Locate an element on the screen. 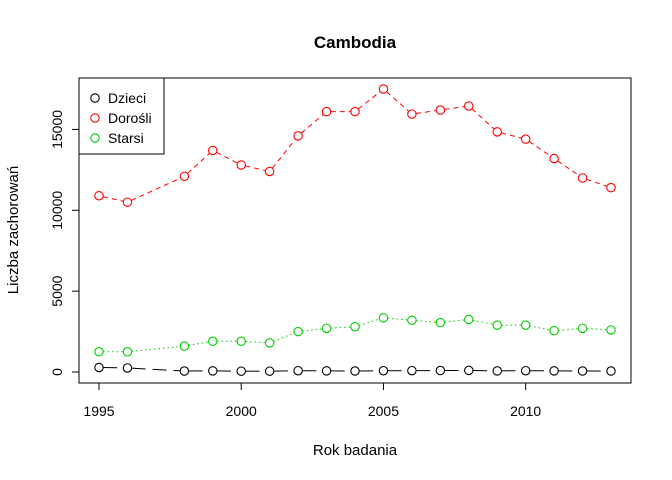 The height and width of the screenshot is (480, 672). y-tick-label: 15000 is located at coordinates (57, 129).